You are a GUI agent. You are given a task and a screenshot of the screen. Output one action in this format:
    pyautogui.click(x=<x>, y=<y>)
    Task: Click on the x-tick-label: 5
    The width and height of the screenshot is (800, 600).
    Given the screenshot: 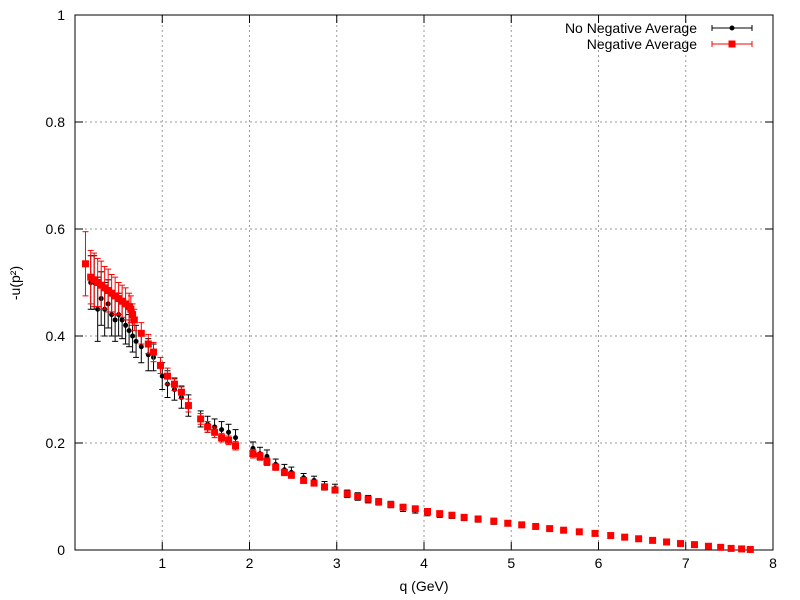 What is the action you would take?
    pyautogui.click(x=511, y=563)
    